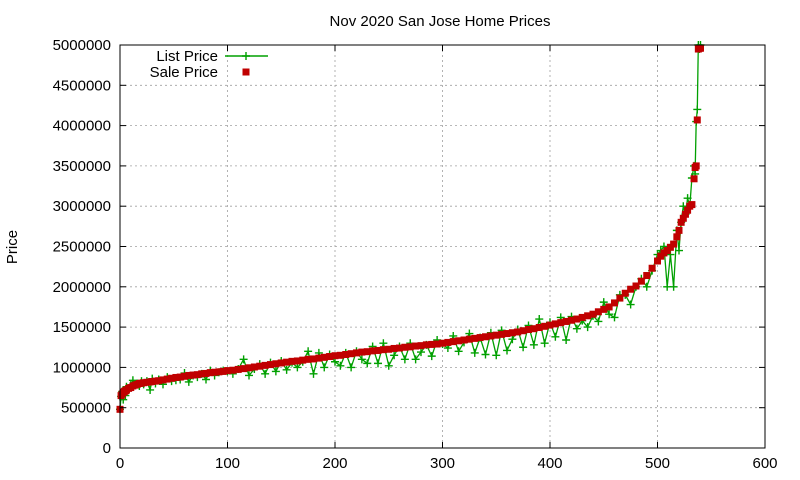 This screenshot has width=800, height=480. I want to click on y-tick-label: 2500000, so click(82, 247).